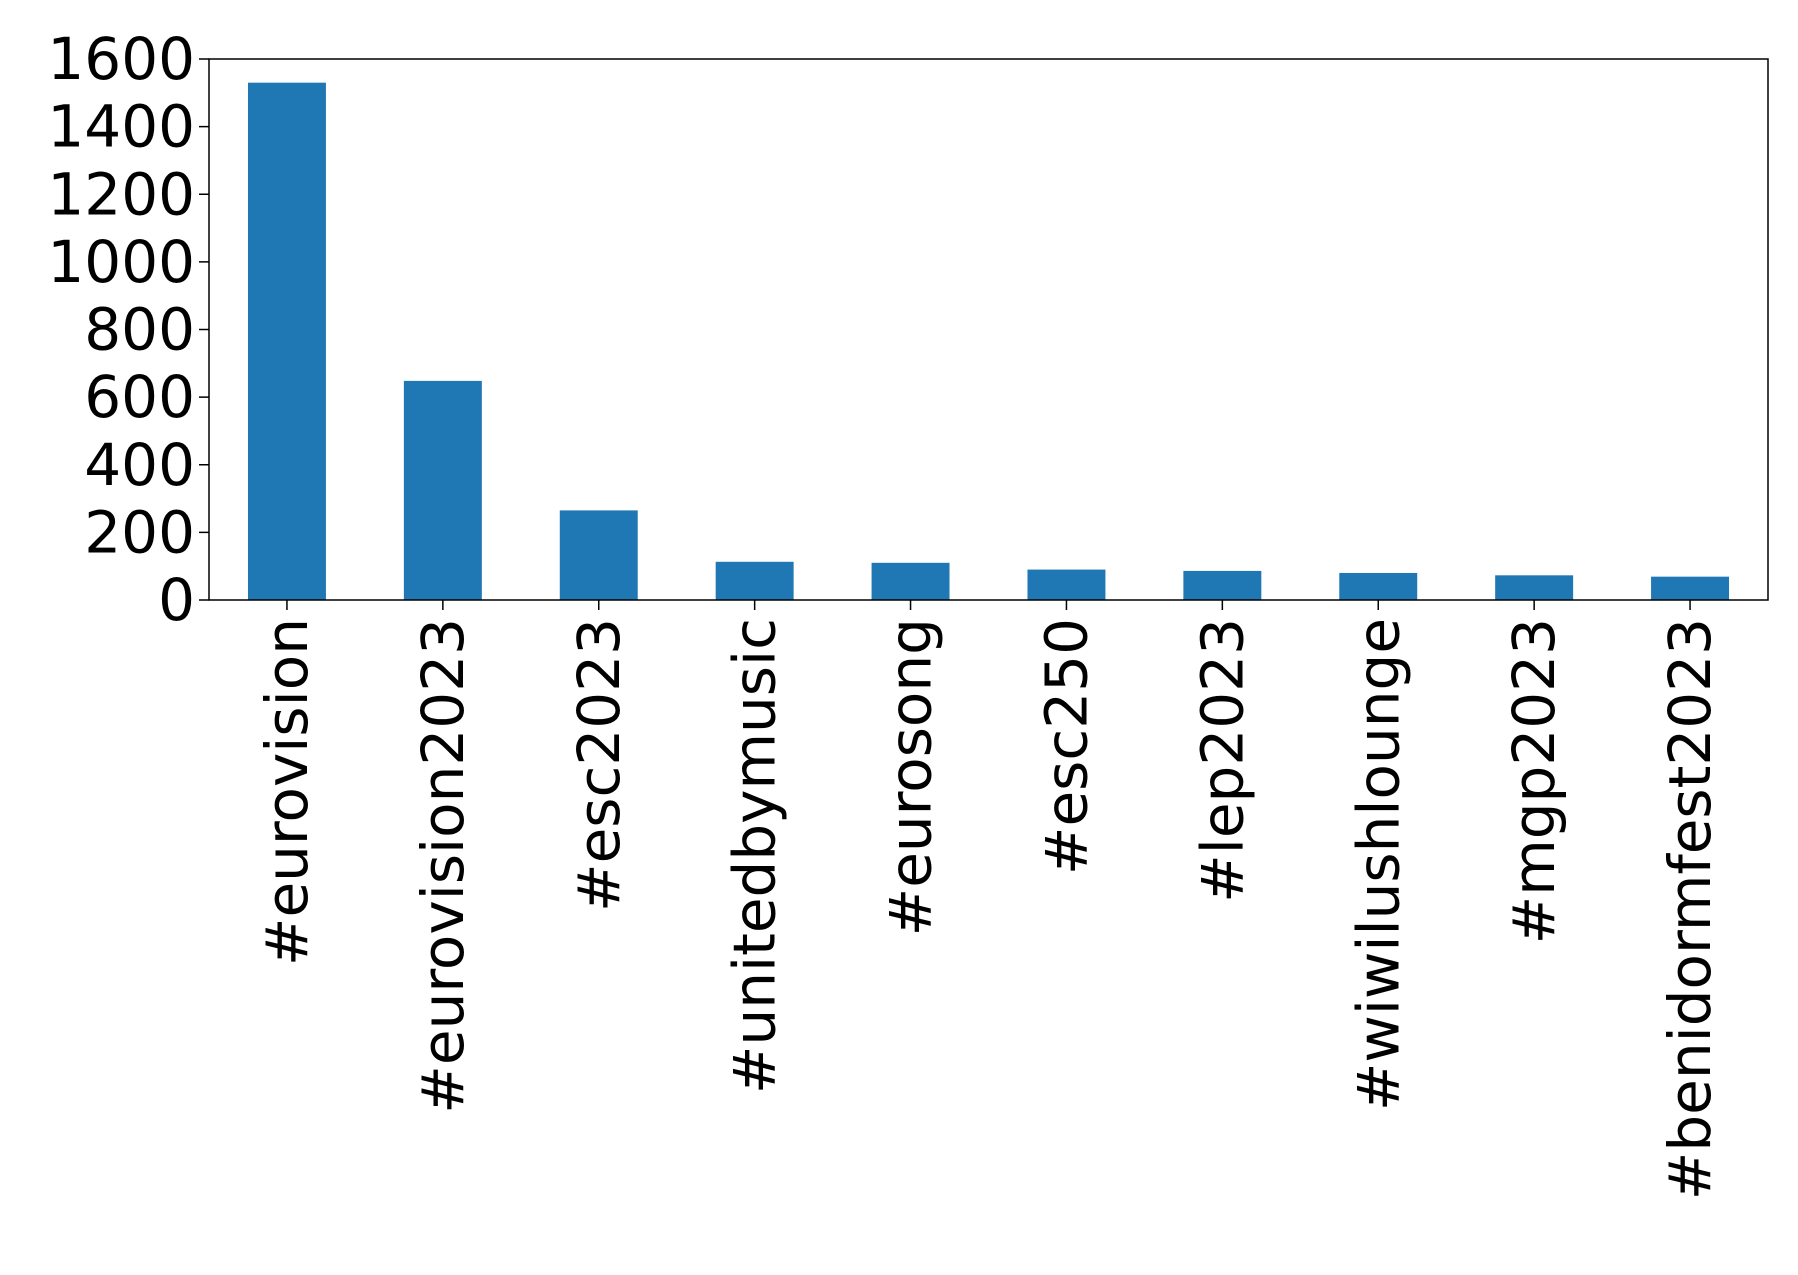 This screenshot has height=1275, width=1798. I want to click on y-tick-label: 1600, so click(121, 59).